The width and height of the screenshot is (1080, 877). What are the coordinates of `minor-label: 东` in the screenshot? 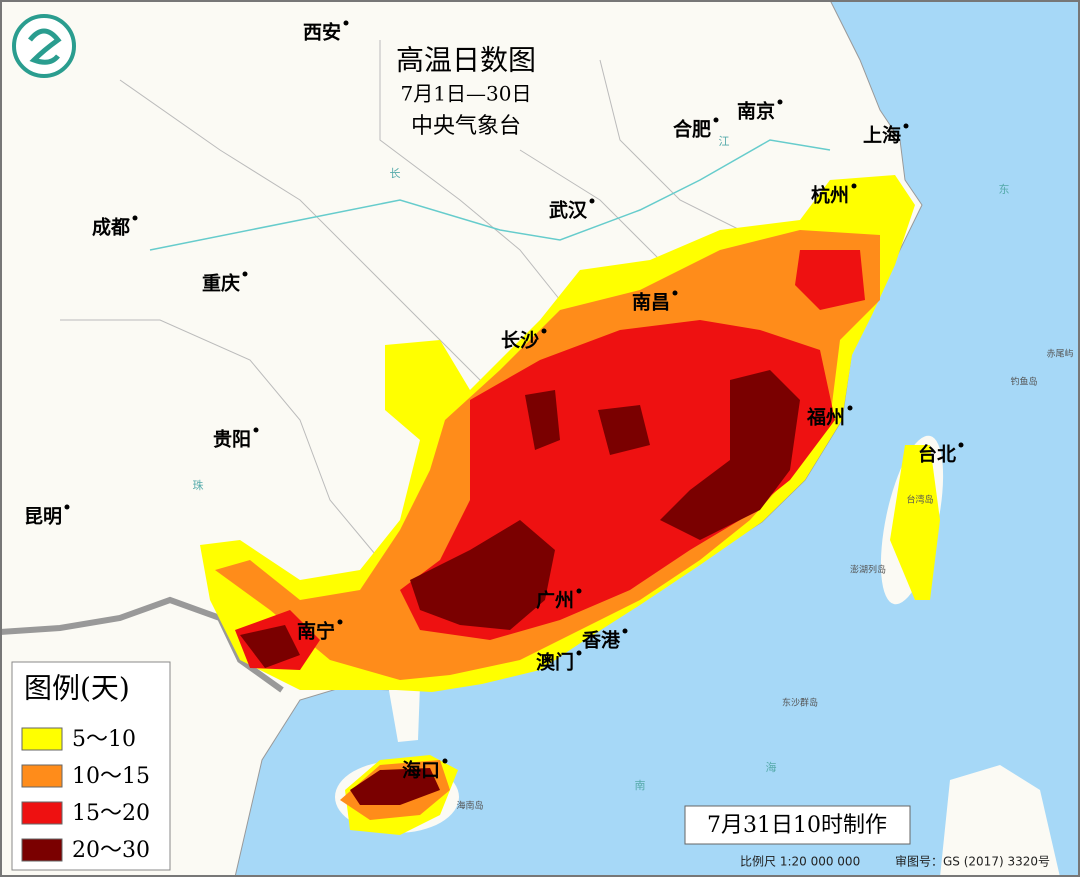 It's located at (1004, 189).